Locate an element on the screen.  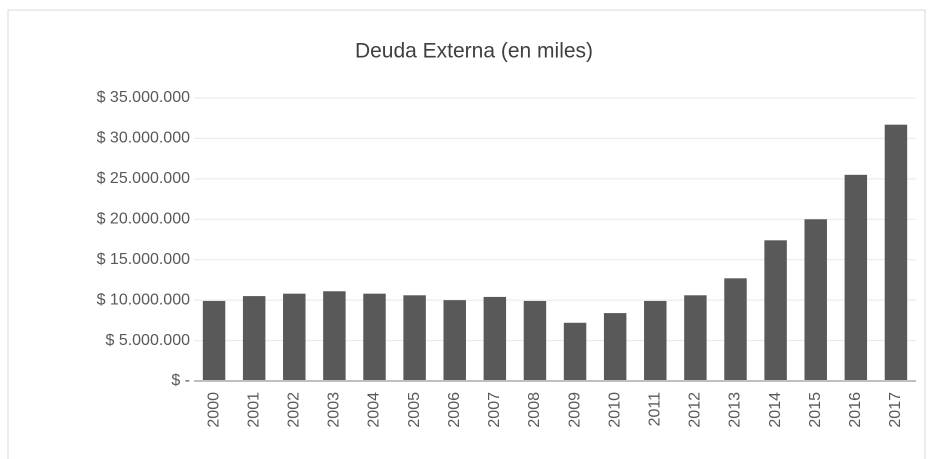
x-tick-label: 2009 is located at coordinates (574, 410).